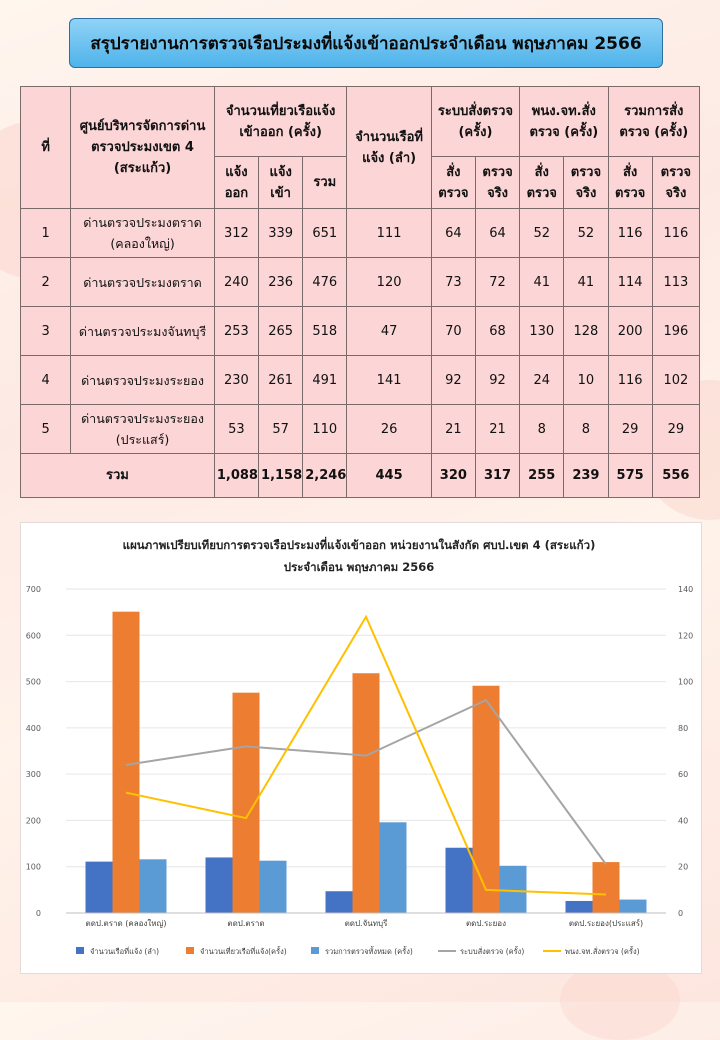 This screenshot has height=1040, width=720. What do you see at coordinates (389, 233) in the screenshot?
I see `row-vessels: 111` at bounding box center [389, 233].